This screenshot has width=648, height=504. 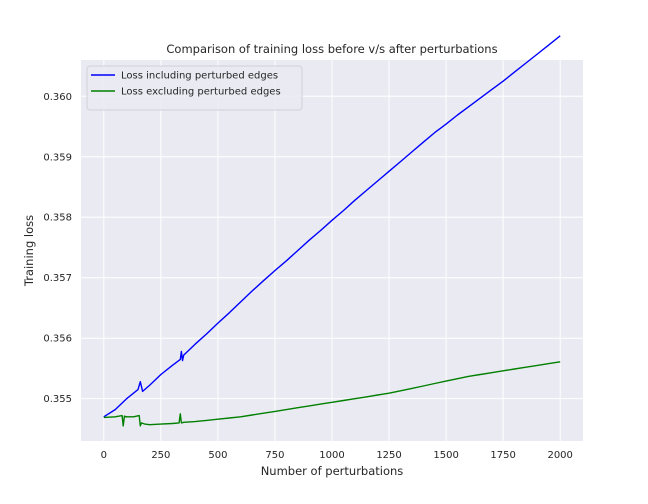 I want to click on y-axis-label: Training loss, so click(x=29, y=251).